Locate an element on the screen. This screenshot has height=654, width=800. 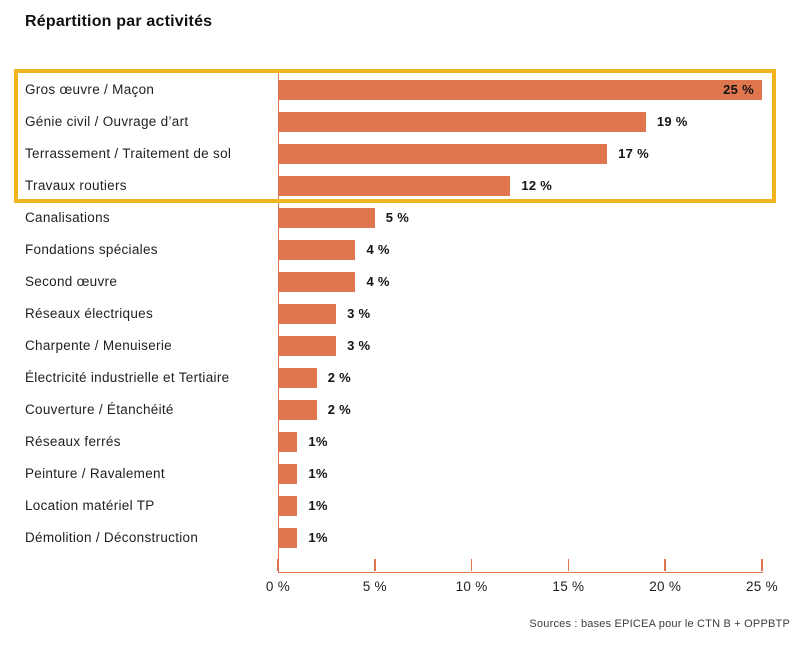
category-label: Fondations spéciales is located at coordinates (91, 249).